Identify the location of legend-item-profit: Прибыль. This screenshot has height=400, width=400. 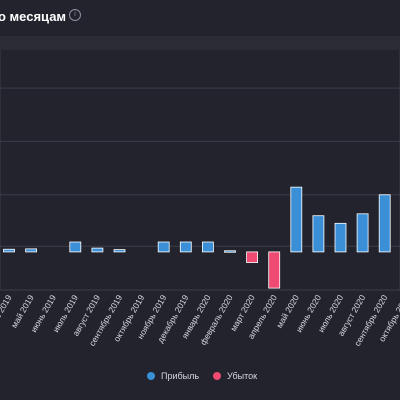
(173, 376).